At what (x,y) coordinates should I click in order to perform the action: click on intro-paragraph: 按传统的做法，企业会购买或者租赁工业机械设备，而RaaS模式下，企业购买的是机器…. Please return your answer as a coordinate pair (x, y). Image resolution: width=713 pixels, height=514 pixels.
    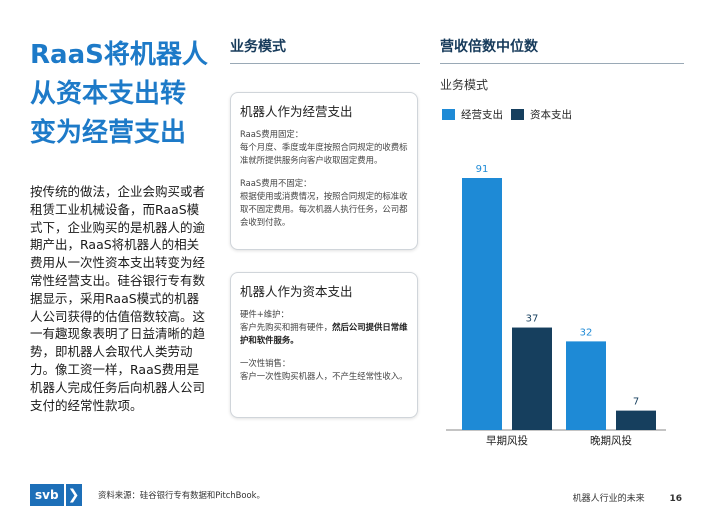
    Looking at the image, I should click on (118, 298).